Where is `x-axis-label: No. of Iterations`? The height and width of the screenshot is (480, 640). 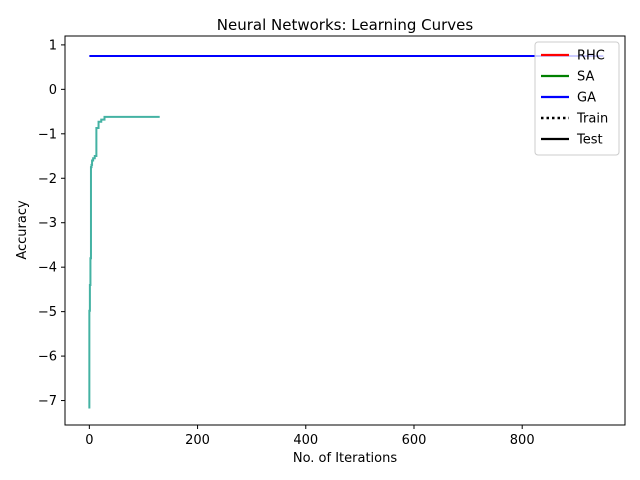 x-axis-label: No. of Iterations is located at coordinates (345, 458).